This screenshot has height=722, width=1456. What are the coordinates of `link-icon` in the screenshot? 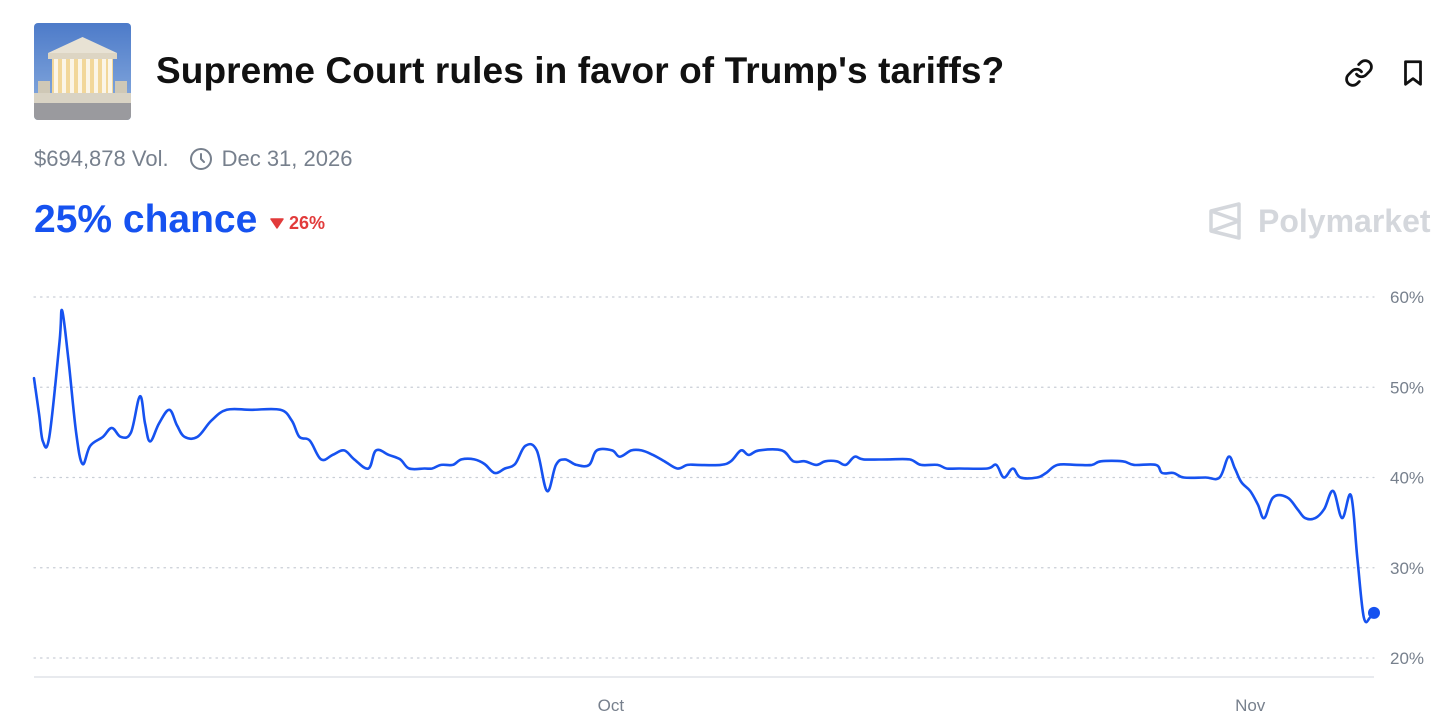 It's located at (1359, 73).